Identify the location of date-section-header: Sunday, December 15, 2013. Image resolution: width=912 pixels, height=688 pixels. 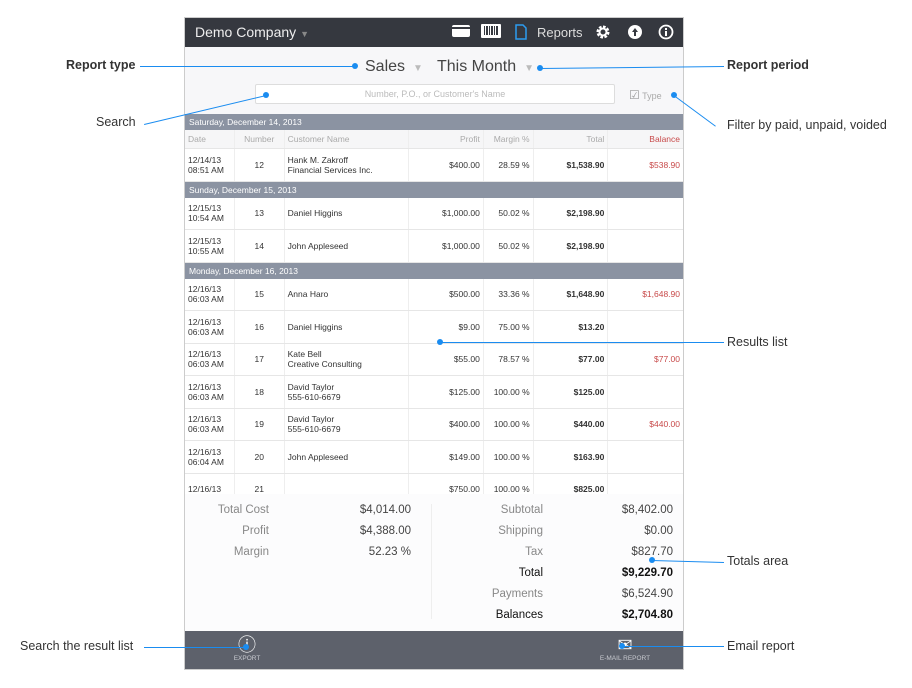
(434, 189).